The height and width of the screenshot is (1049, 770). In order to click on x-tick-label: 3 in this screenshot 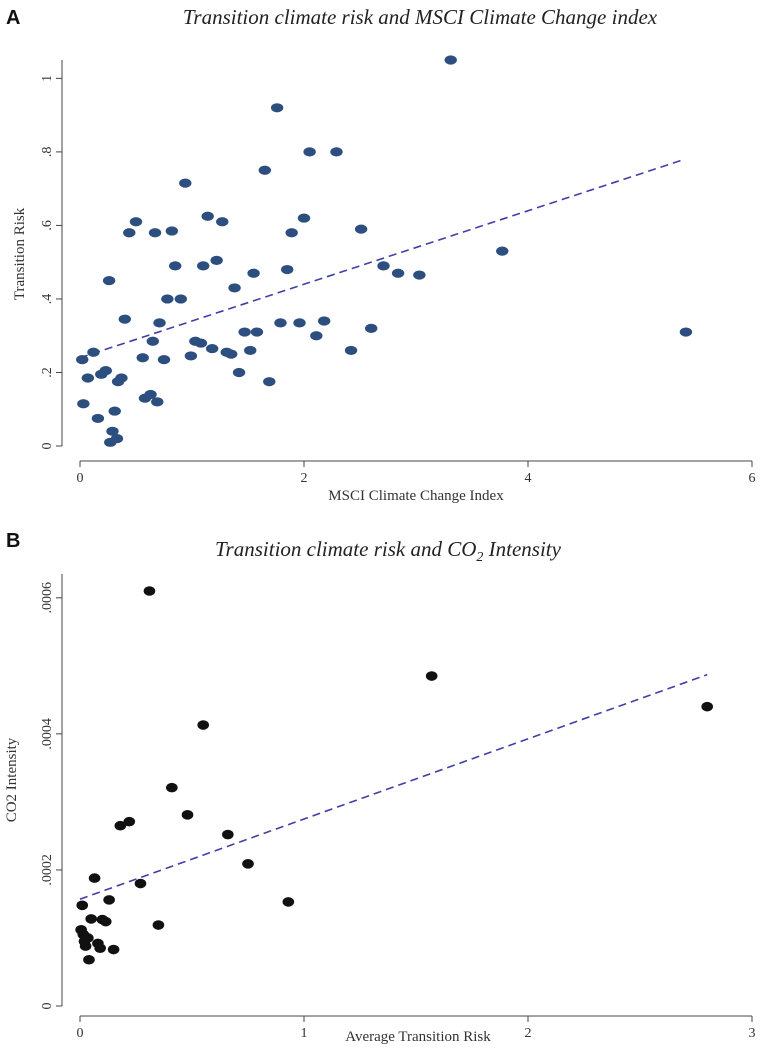, I will do `click(752, 1033)`.